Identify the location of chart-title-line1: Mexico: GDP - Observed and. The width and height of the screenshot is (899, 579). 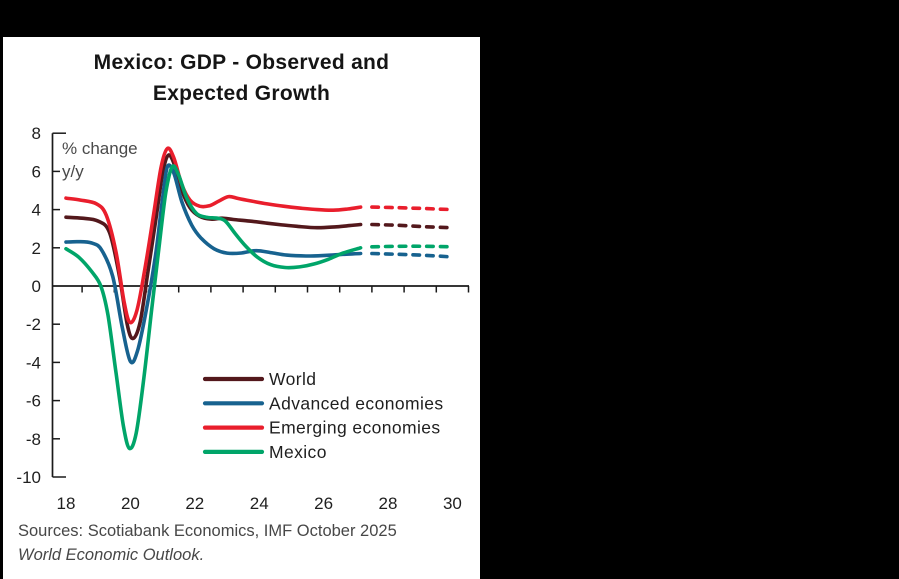
(241, 62).